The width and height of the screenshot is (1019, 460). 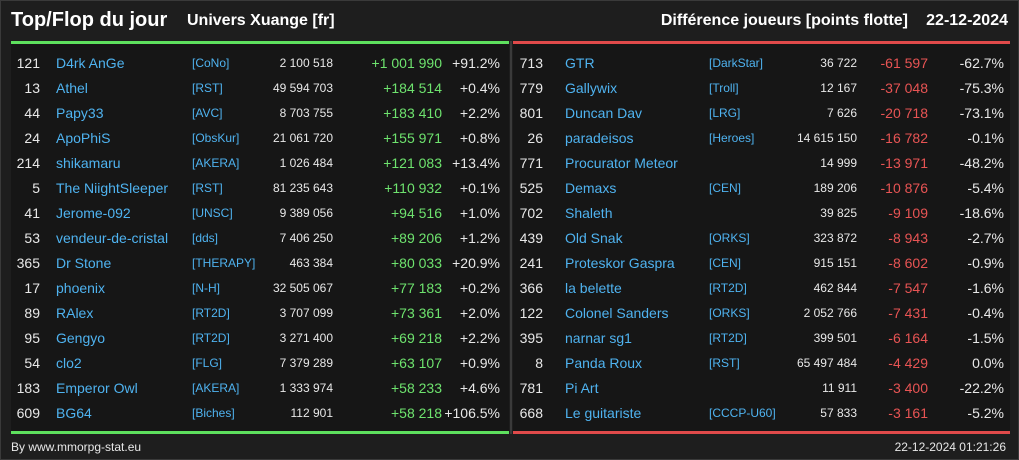 What do you see at coordinates (582, 388) in the screenshot?
I see `player-name-link: Pi Art` at bounding box center [582, 388].